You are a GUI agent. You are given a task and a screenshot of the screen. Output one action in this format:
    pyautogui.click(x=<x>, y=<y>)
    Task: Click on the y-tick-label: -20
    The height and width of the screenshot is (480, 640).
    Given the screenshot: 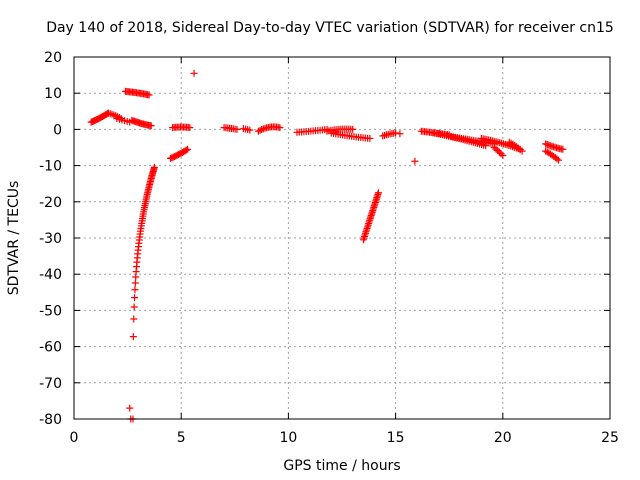 What is the action you would take?
    pyautogui.click(x=50, y=203)
    